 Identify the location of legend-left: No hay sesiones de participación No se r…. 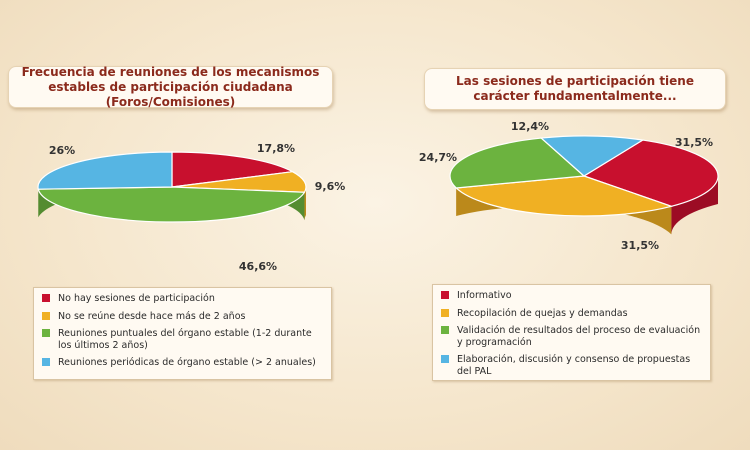
(182, 333).